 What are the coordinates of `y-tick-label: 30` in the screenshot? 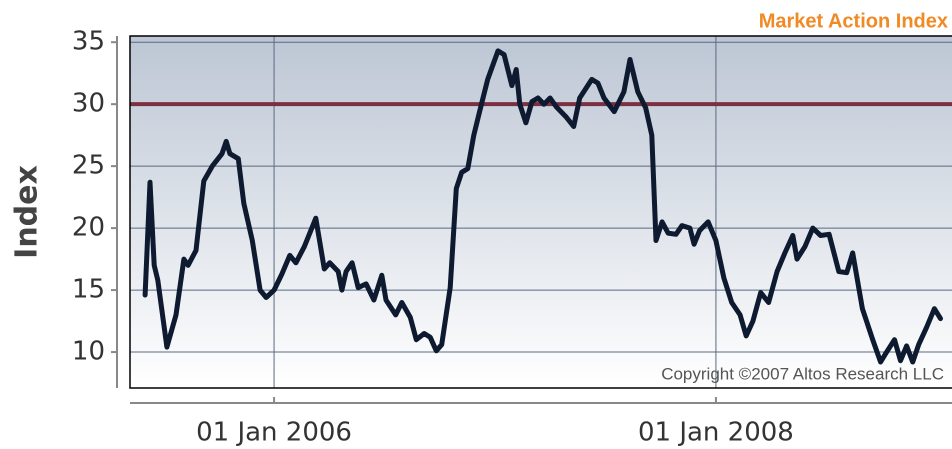 It's located at (88, 104).